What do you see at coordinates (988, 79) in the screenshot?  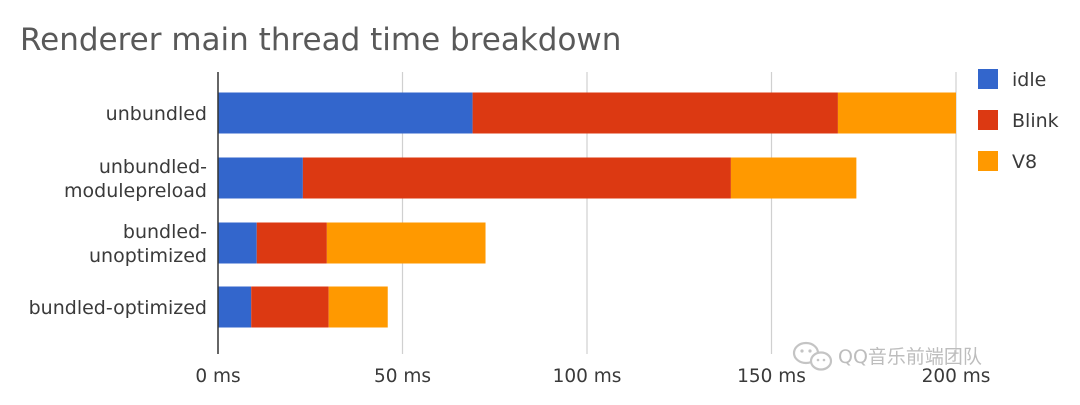 I see `legend-swatch-idle` at bounding box center [988, 79].